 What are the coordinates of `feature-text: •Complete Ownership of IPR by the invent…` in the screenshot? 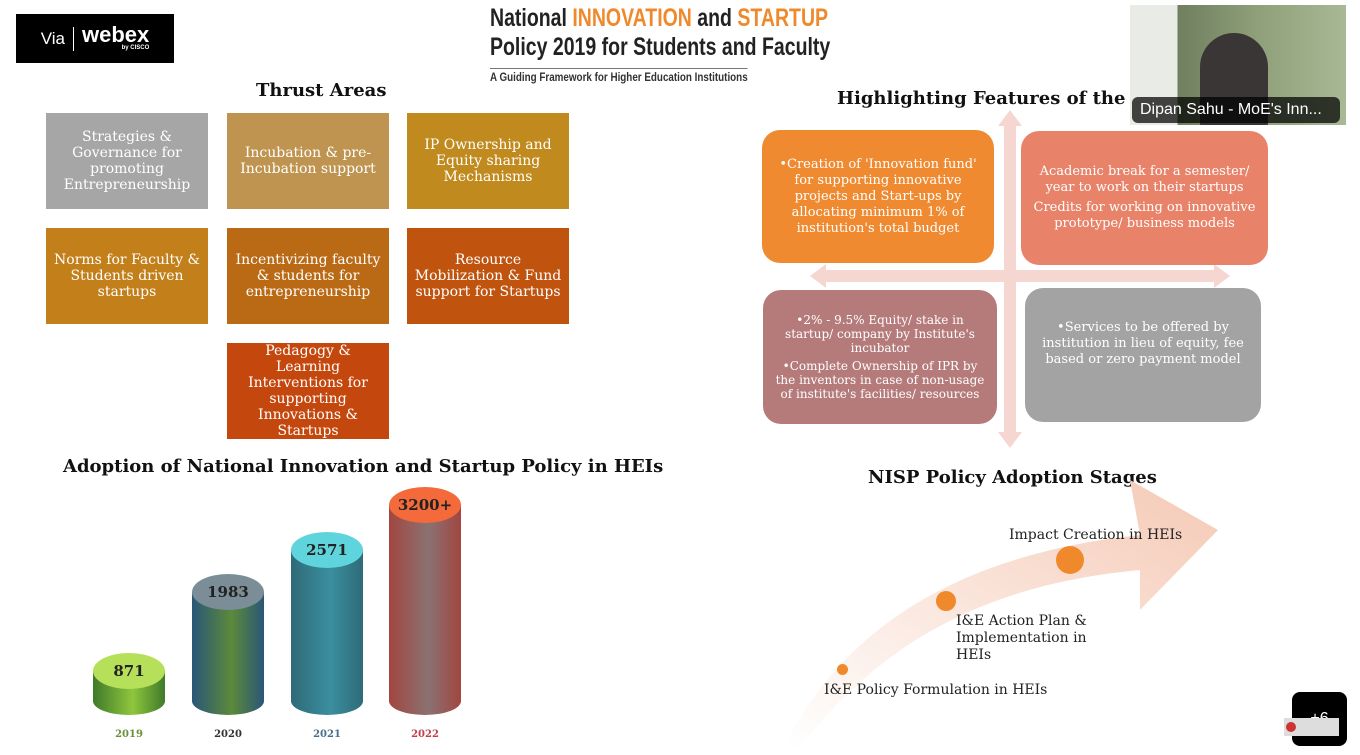 It's located at (880, 380).